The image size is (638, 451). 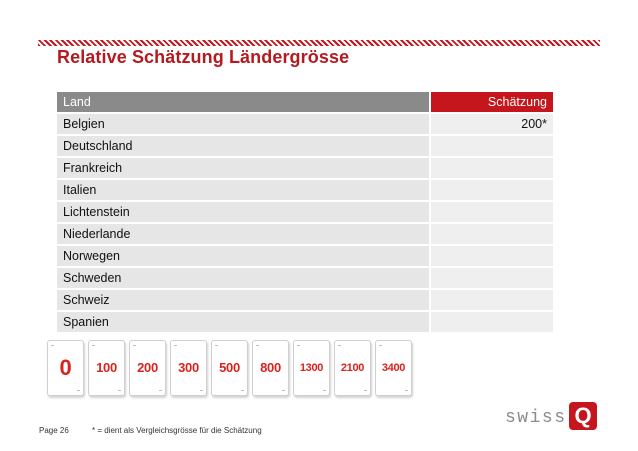 I want to click on table-header-row: Land Schätzung, so click(x=305, y=102).